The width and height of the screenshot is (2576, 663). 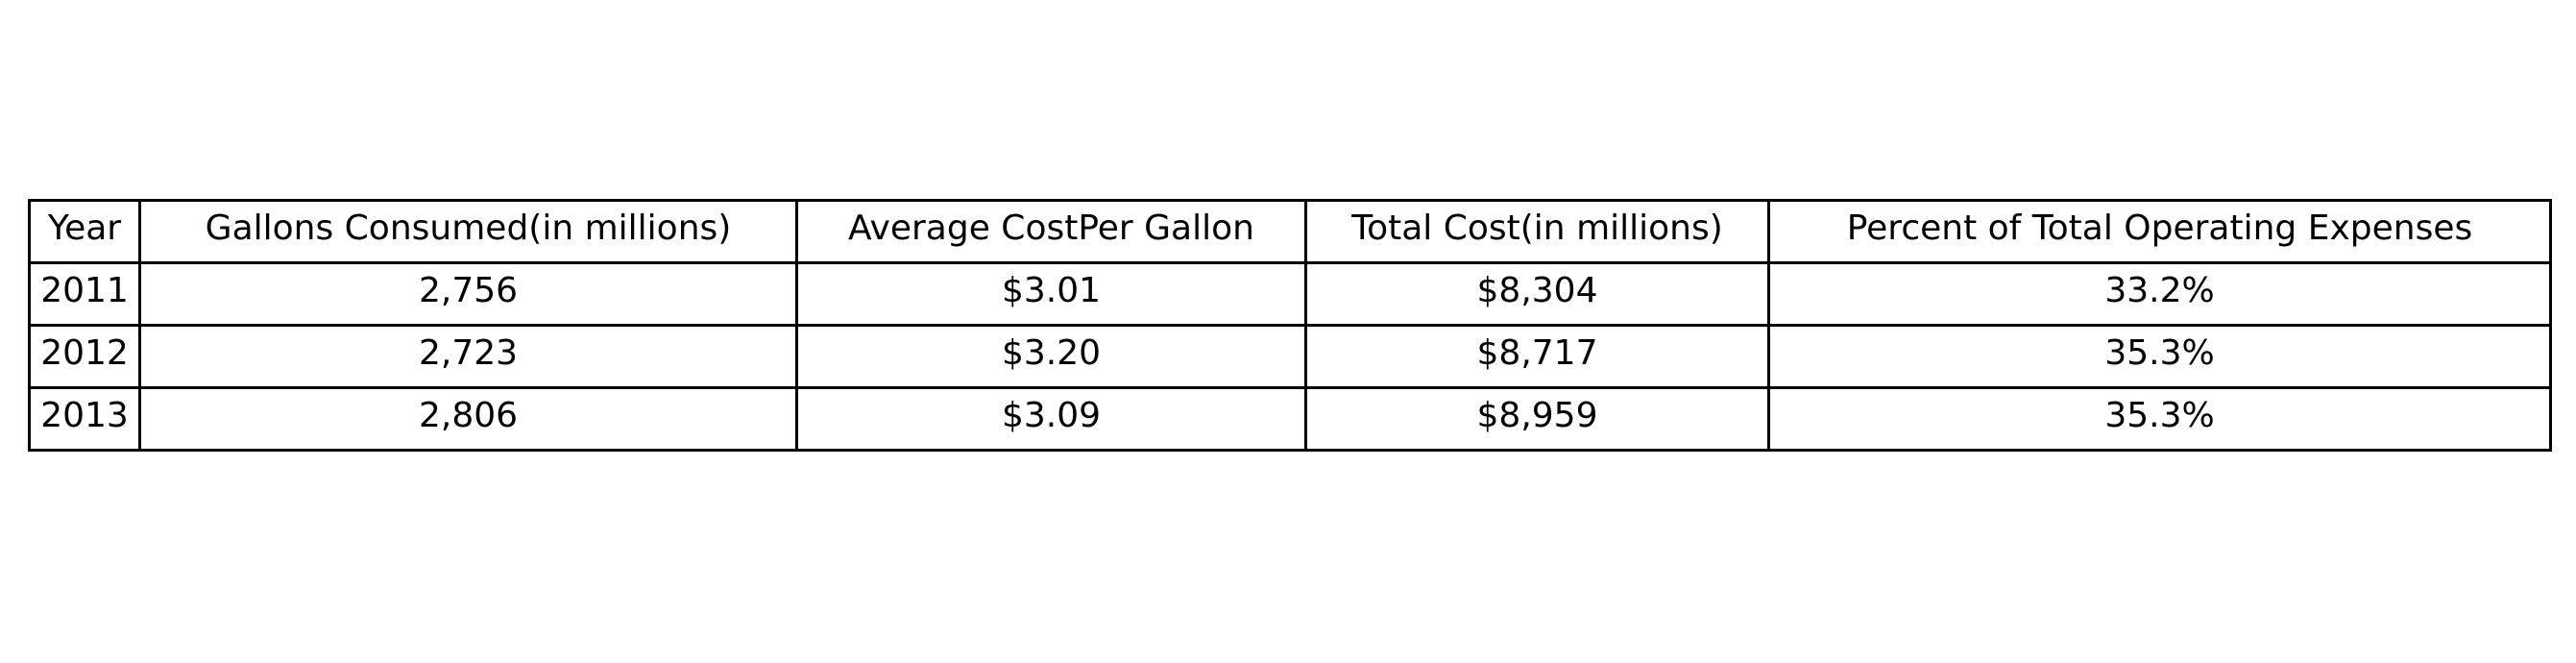 What do you see at coordinates (1051, 356) in the screenshot?
I see `cell-average-cost-per-gallon: $3.20` at bounding box center [1051, 356].